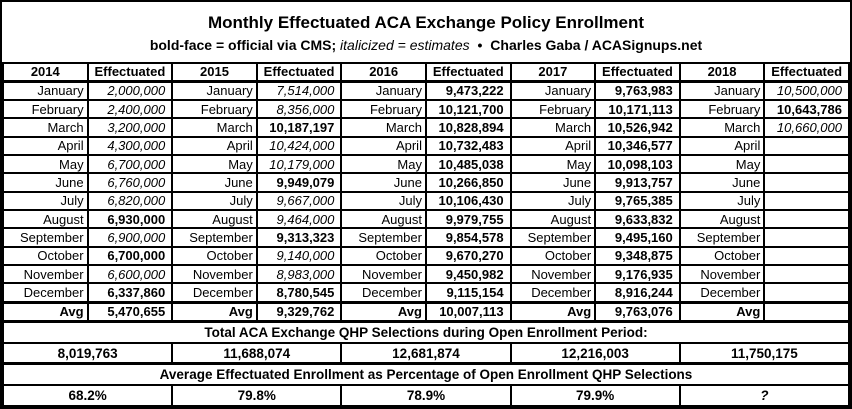 The image size is (852, 409). What do you see at coordinates (257, 395) in the screenshot?
I see `pct-cell: 79.8%` at bounding box center [257, 395].